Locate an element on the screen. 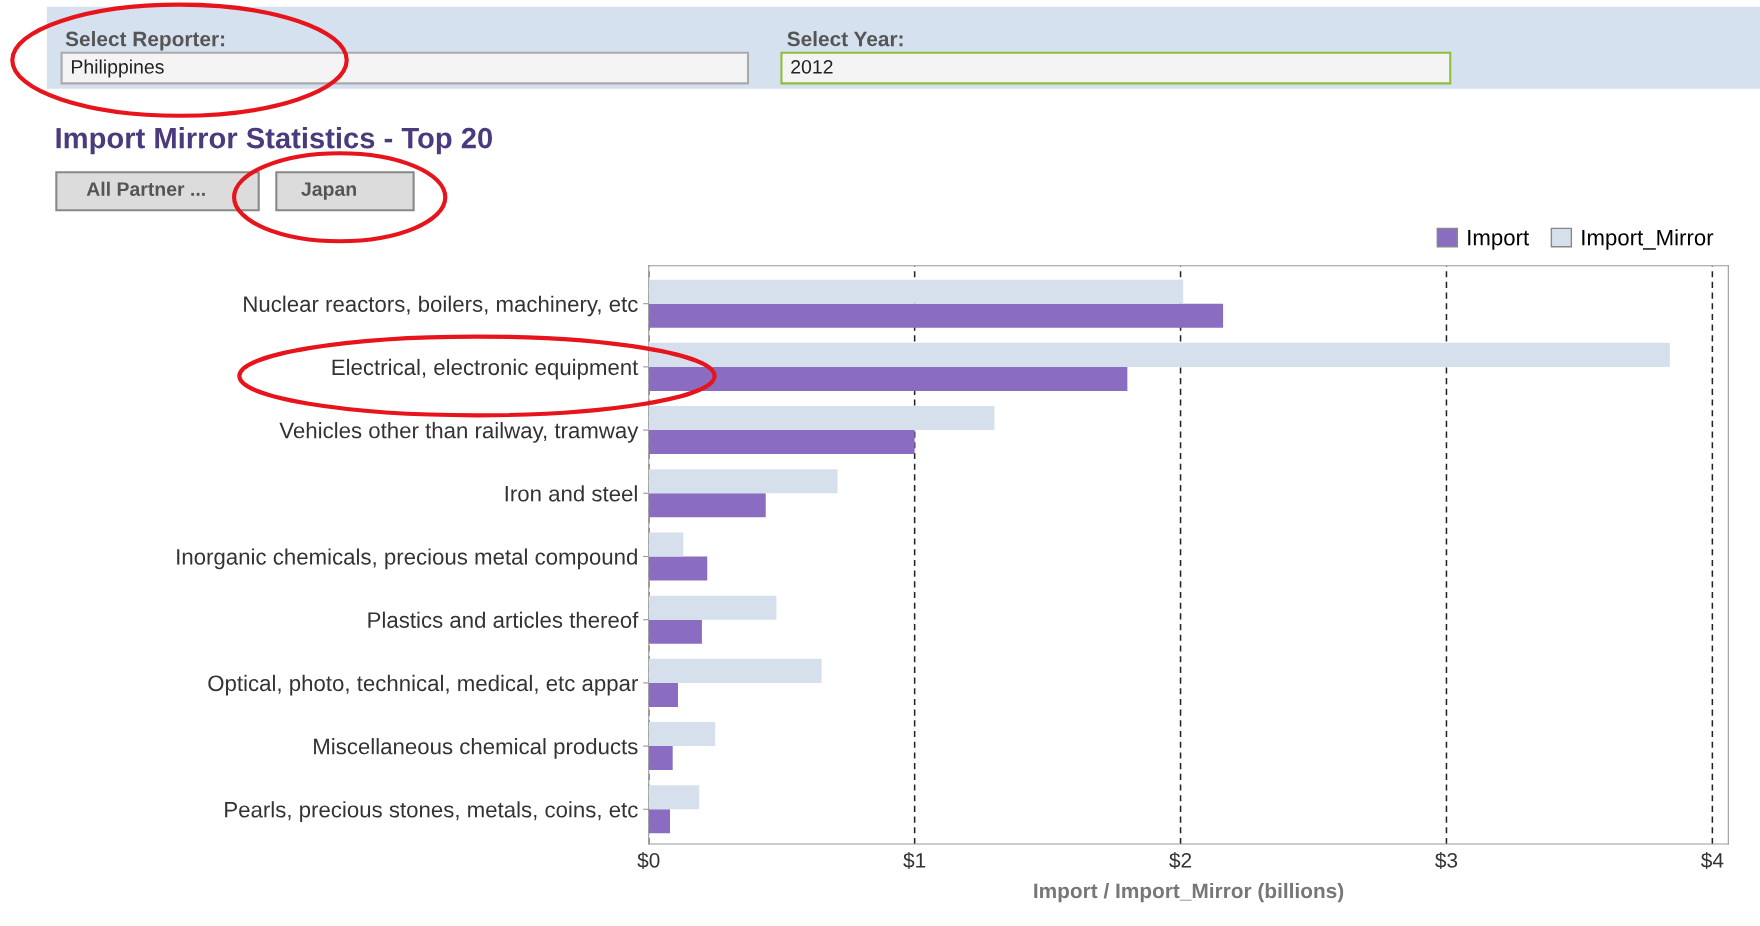 The width and height of the screenshot is (1760, 926). y-tick-label: Nuclear reactors, boilers, machinery, etc is located at coordinates (441, 306).